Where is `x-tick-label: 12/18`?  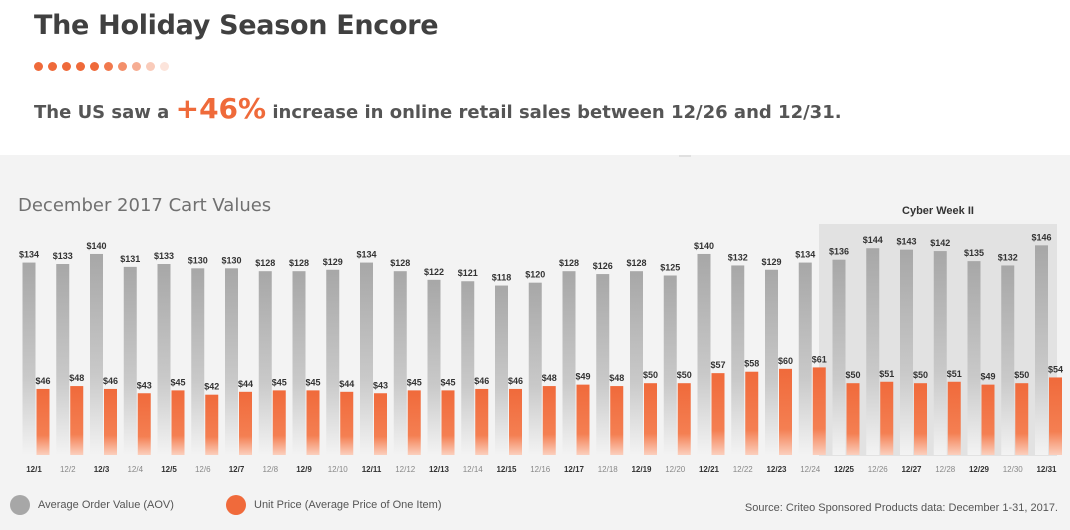
x-tick-label: 12/18 is located at coordinates (608, 469).